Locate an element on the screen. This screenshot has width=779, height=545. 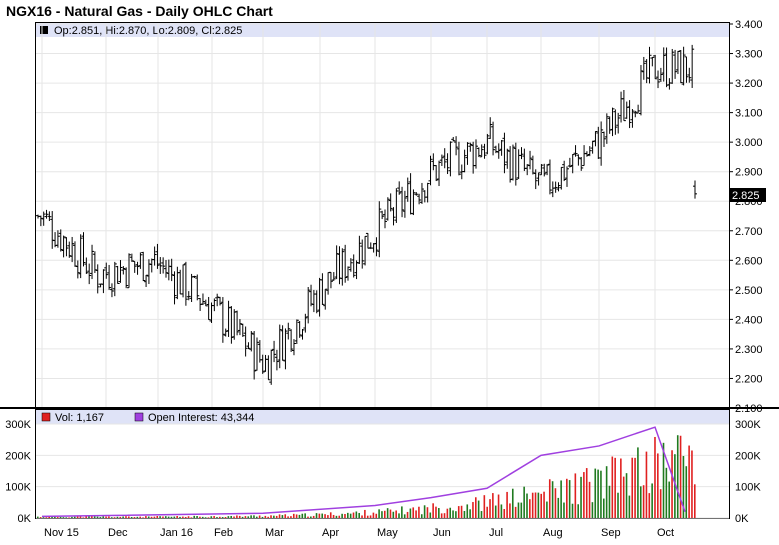
volume-bars is located at coordinates (366, 476).